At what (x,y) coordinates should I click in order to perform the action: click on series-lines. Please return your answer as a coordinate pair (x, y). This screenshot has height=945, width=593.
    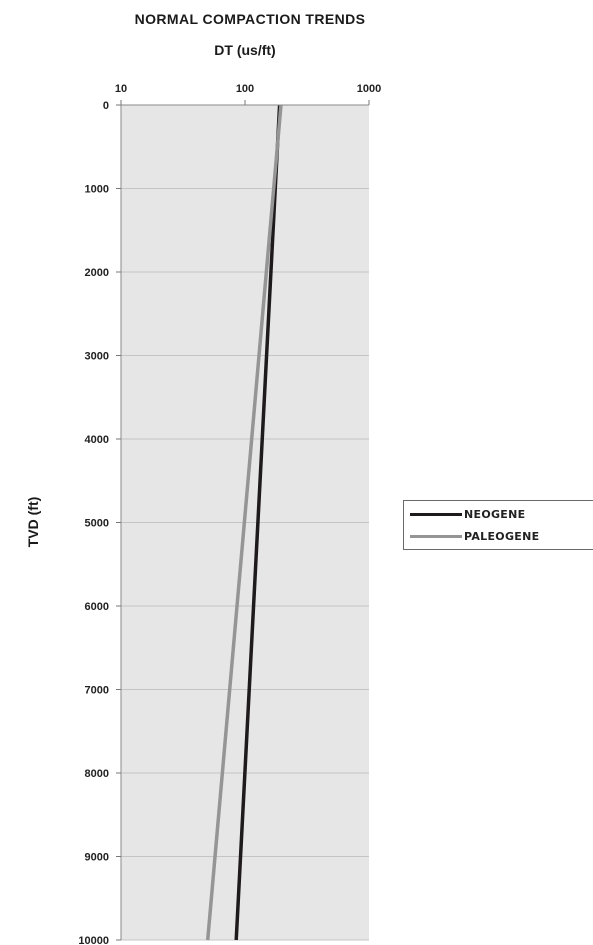
    Looking at the image, I should click on (244, 522).